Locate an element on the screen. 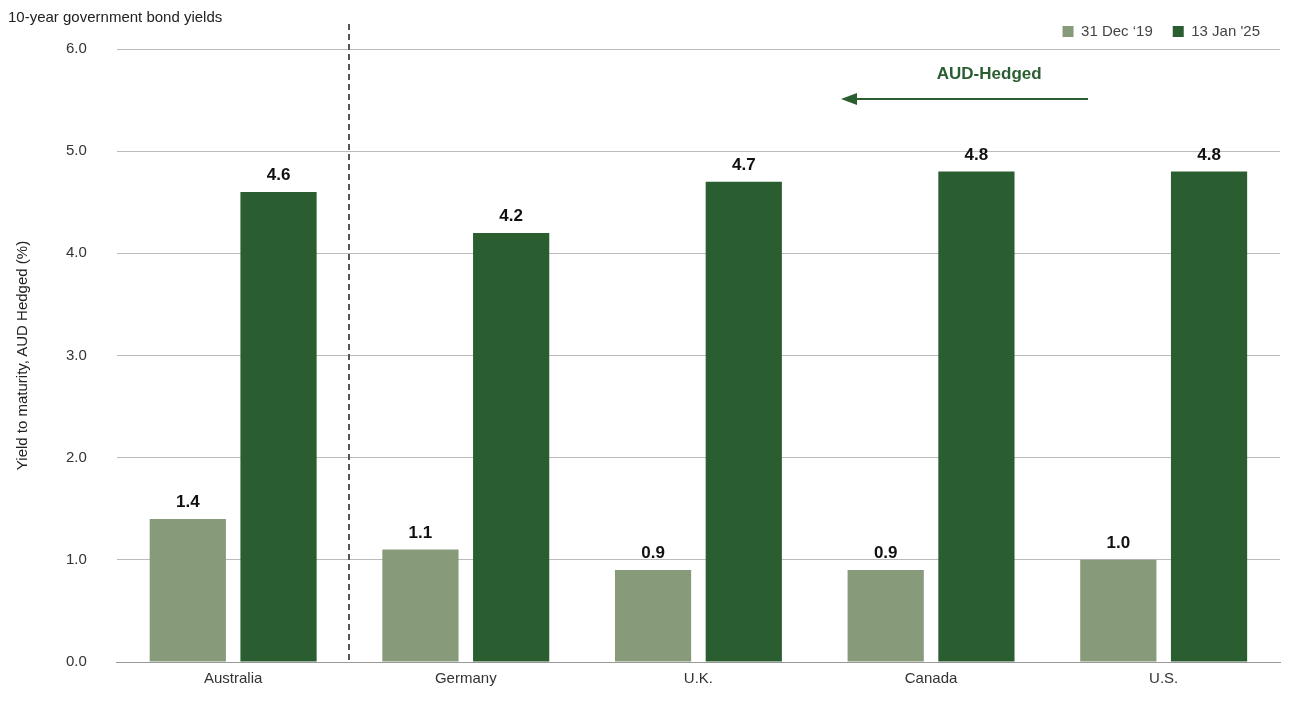 The height and width of the screenshot is (701, 1300). text: 1.1 is located at coordinates (420, 532).